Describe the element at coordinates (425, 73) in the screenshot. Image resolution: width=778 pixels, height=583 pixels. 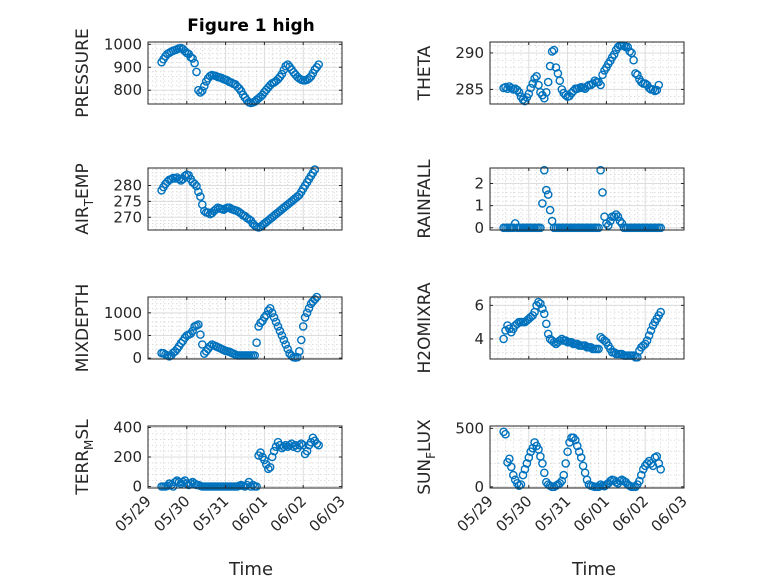
I see `y-axis-label: THETA` at that location.